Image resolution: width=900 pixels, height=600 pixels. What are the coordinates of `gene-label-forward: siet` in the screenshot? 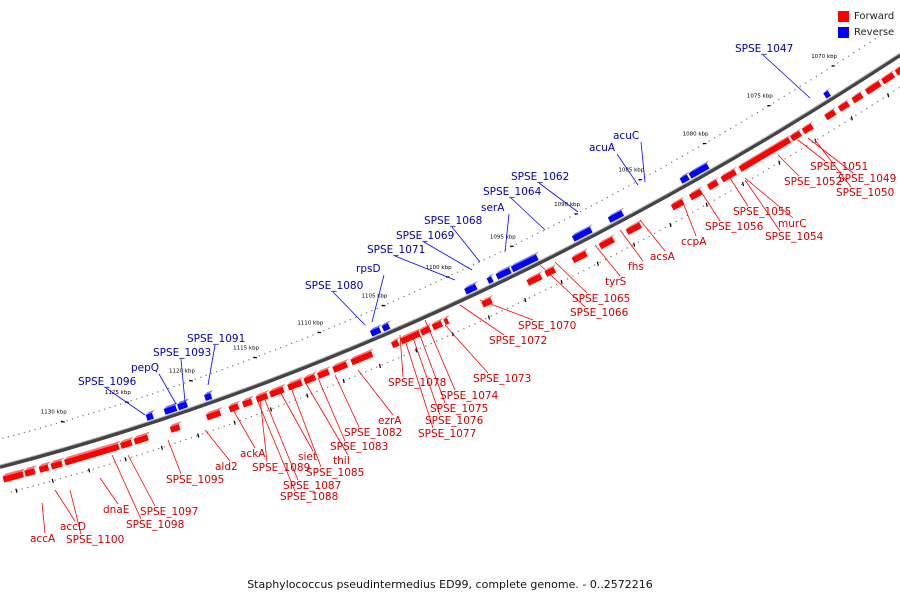 It's located at (307, 457).